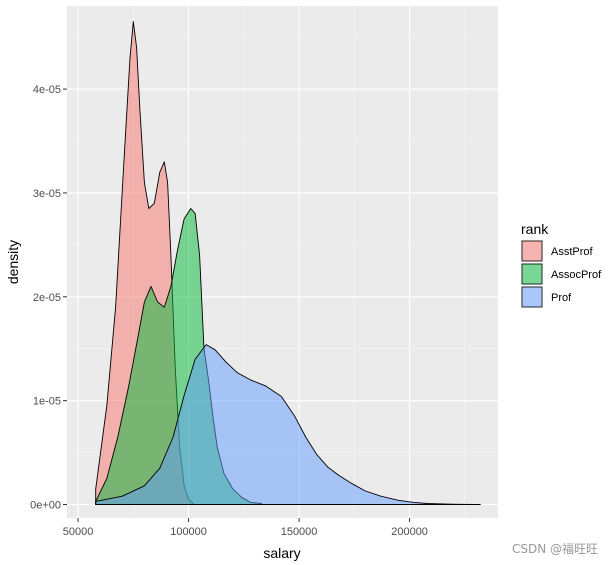 The height and width of the screenshot is (565, 612). What do you see at coordinates (245, 528) in the screenshot?
I see `x-axis-ticks: 50000 100000 150000 200000` at bounding box center [245, 528].